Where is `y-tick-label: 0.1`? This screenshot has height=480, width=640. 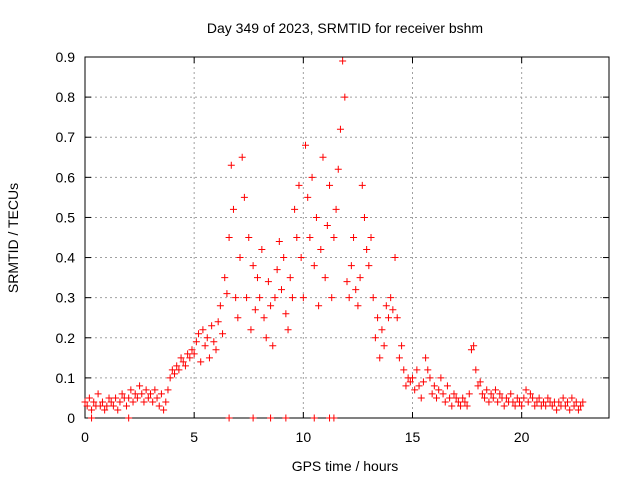
y-tick-label: 0.1 is located at coordinates (66, 378).